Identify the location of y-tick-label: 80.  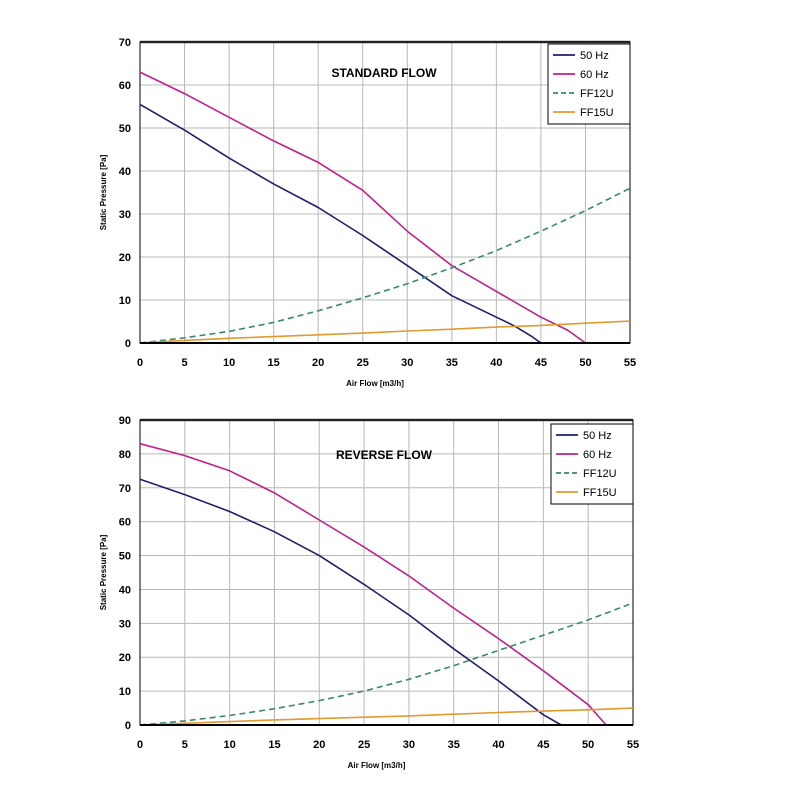
(125, 455).